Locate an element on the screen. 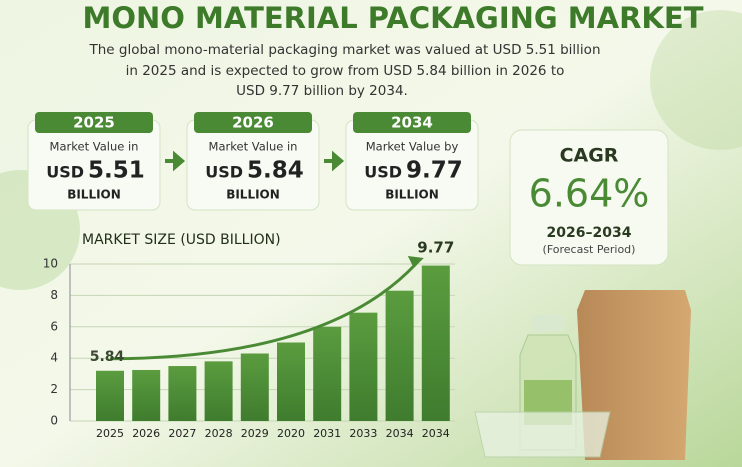 This screenshot has height=467, width=742. trend-arrow is located at coordinates (263, 311).